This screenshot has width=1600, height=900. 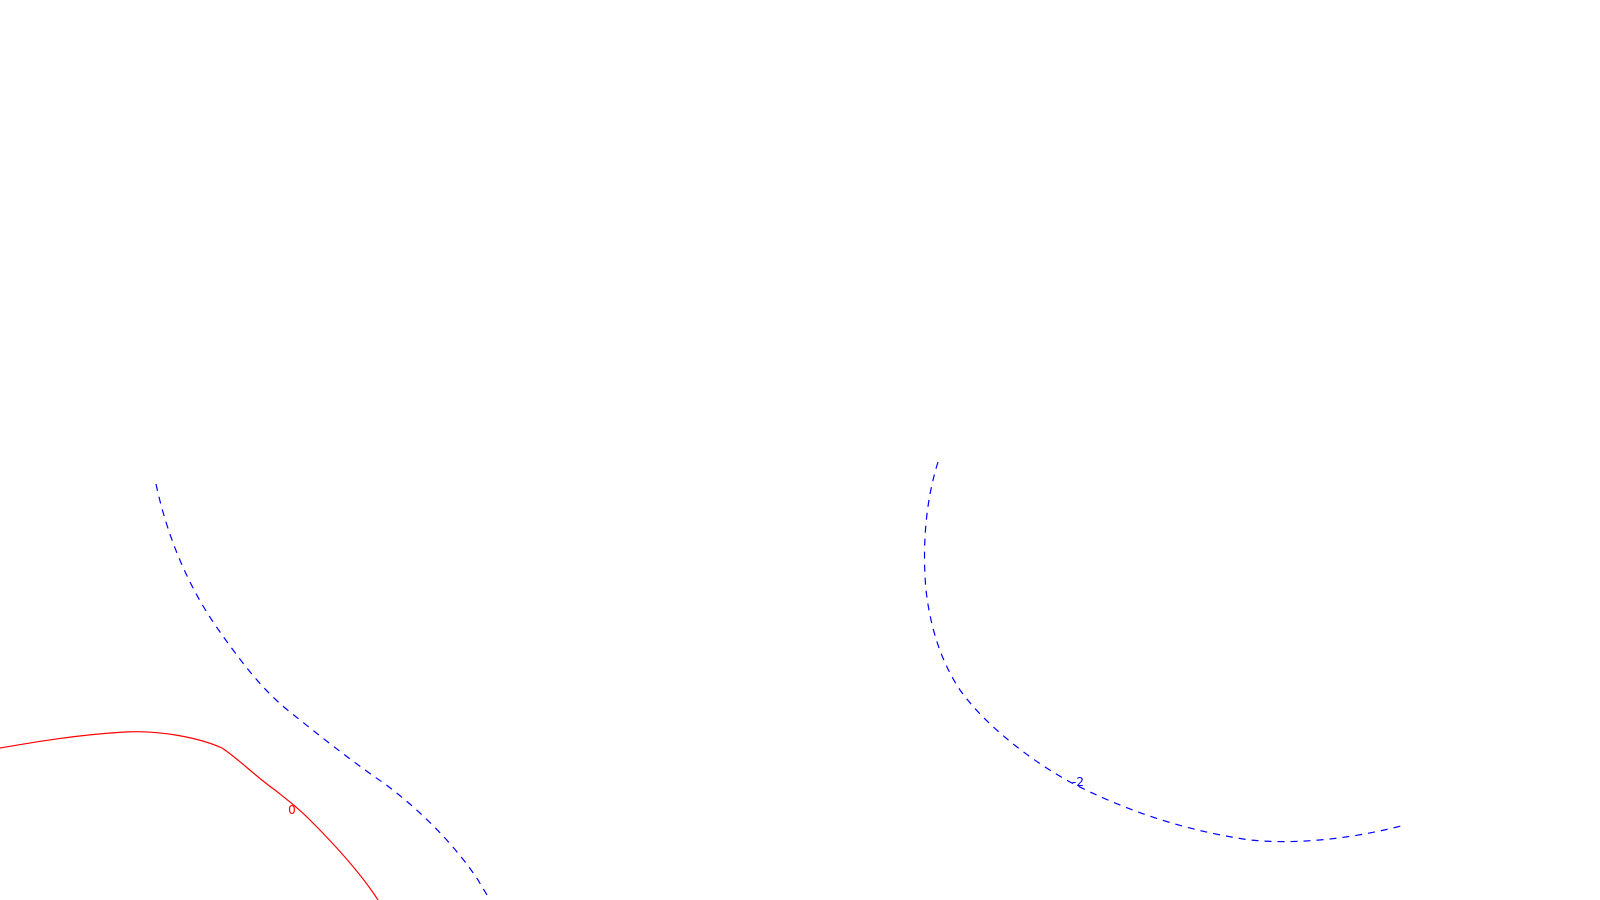 I want to click on contour-line-negative-left, so click(x=323, y=691).